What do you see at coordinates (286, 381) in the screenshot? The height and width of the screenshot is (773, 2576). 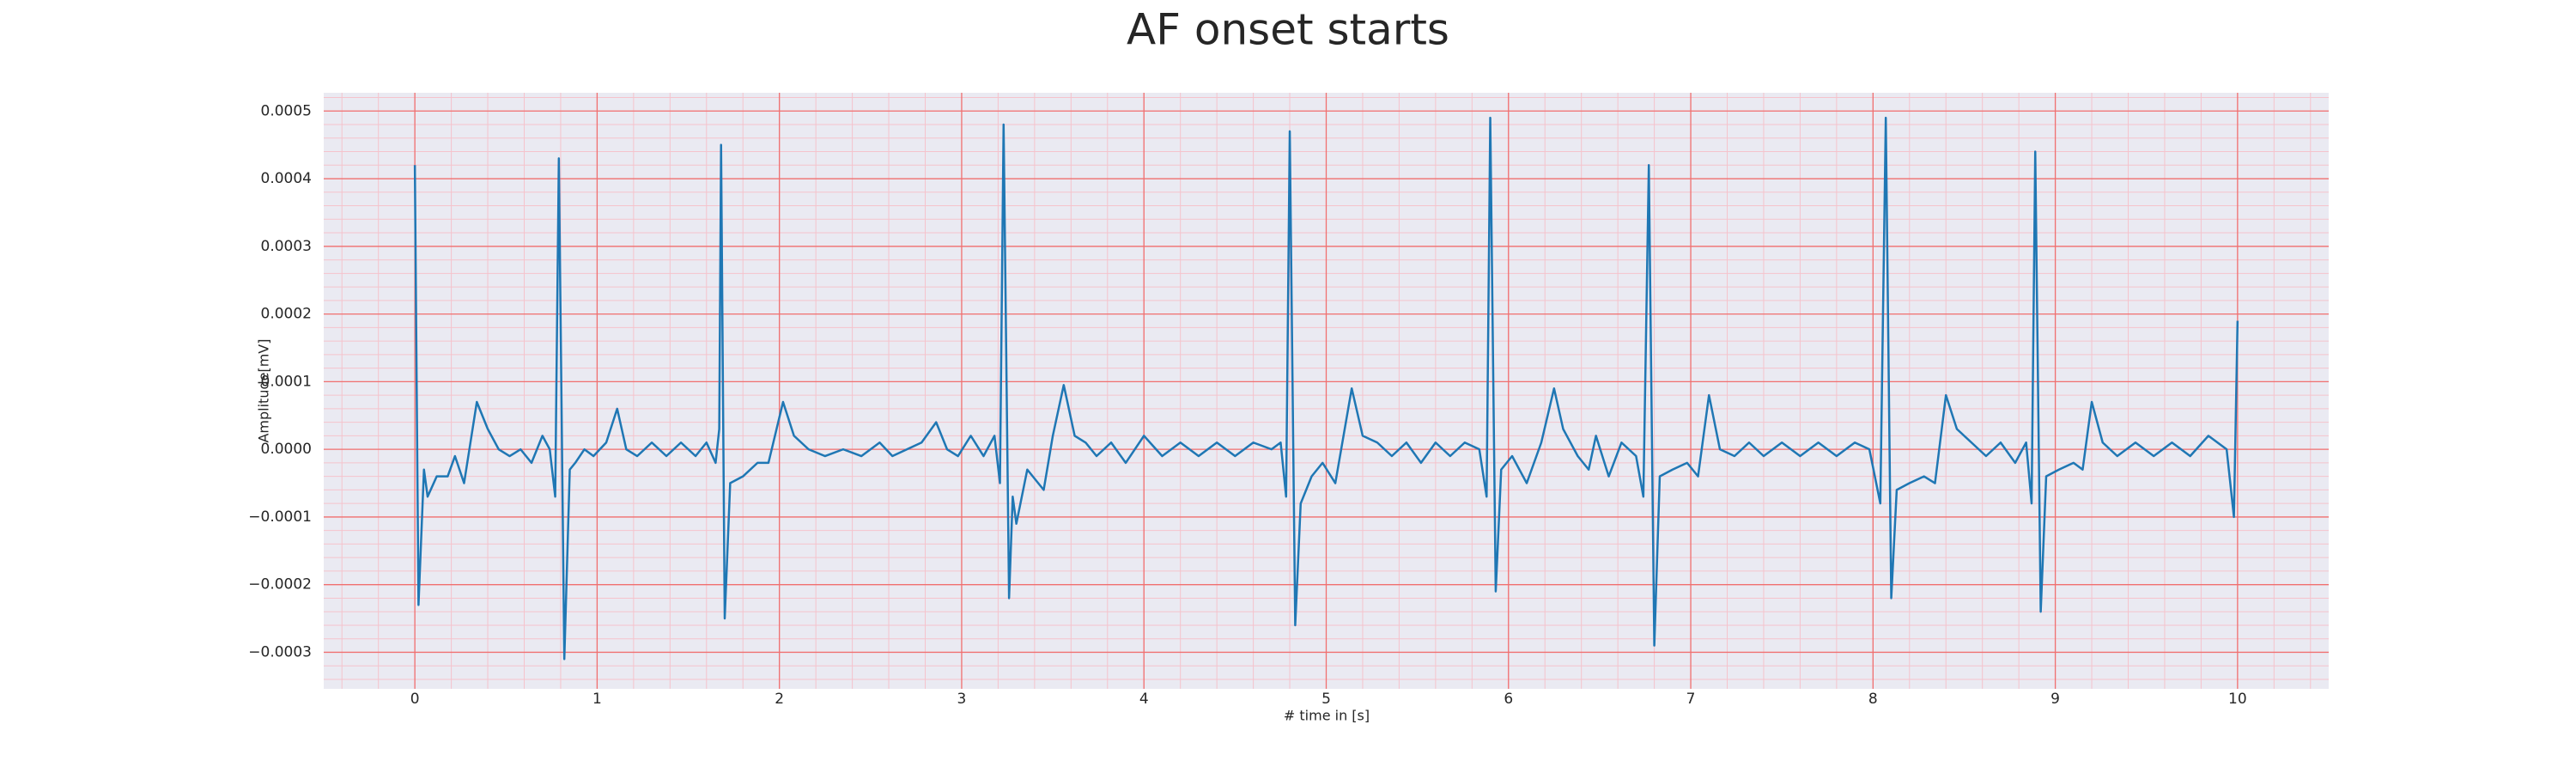 I see `y-tick-label: 0.0001` at bounding box center [286, 381].